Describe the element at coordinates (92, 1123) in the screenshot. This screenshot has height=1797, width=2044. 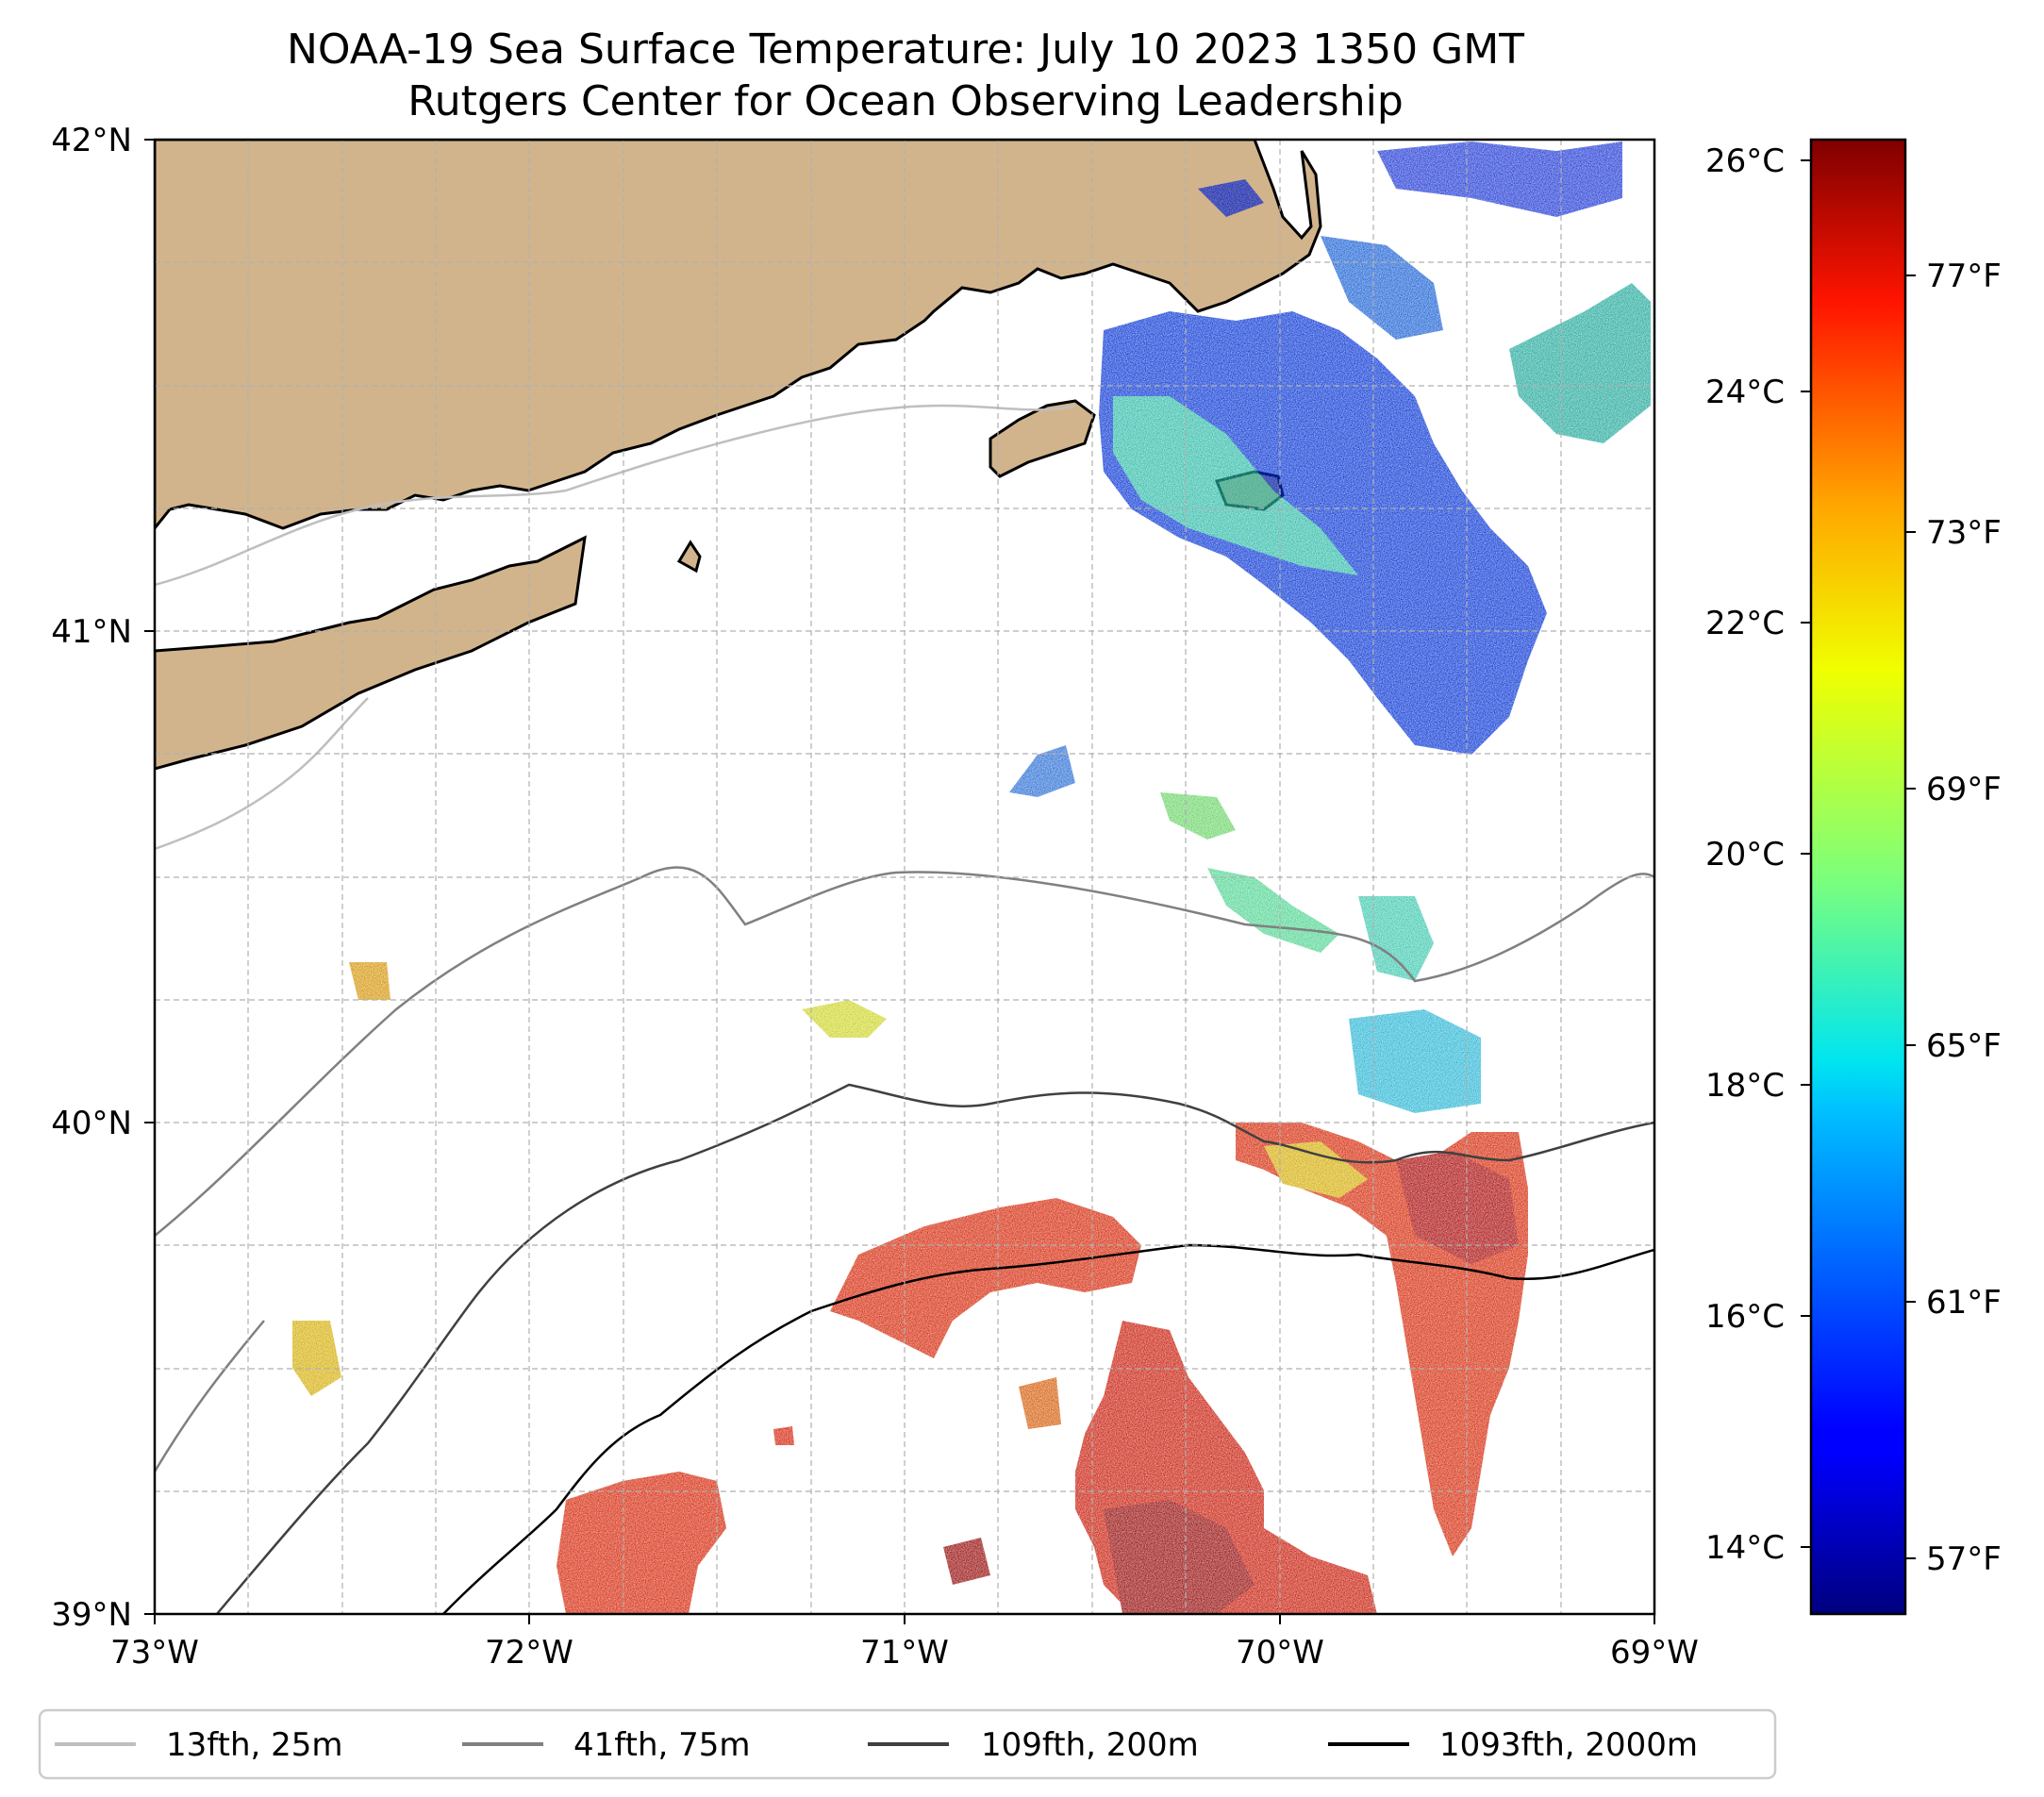
I see `lat-label-40n: 40°N` at that location.